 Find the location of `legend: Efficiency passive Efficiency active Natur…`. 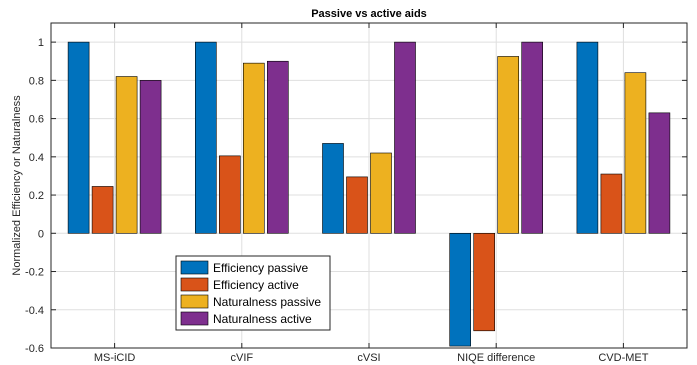

legend: Efficiency passive Efficiency active Natur… is located at coordinates (253, 293).